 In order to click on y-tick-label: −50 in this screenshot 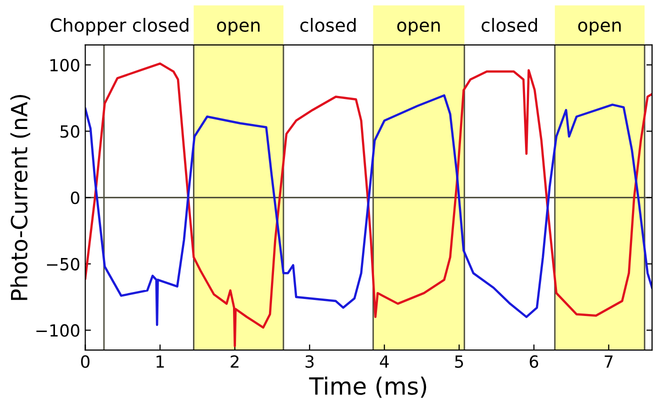, I will do `click(63, 264)`.